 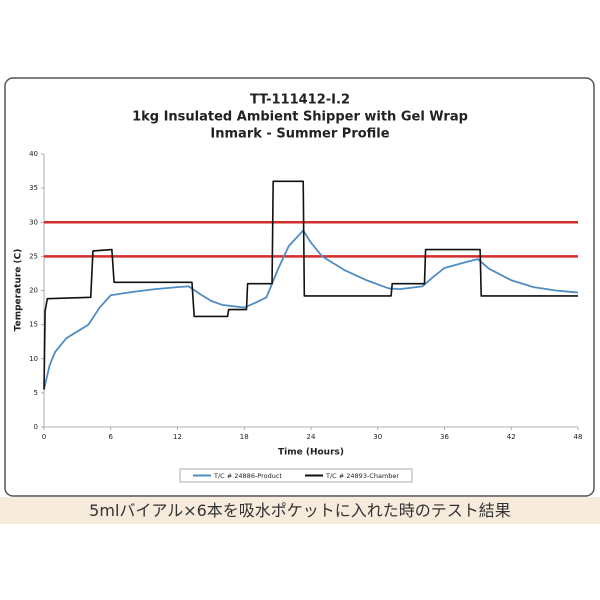 I want to click on x-tick-label: 42, so click(x=511, y=437).